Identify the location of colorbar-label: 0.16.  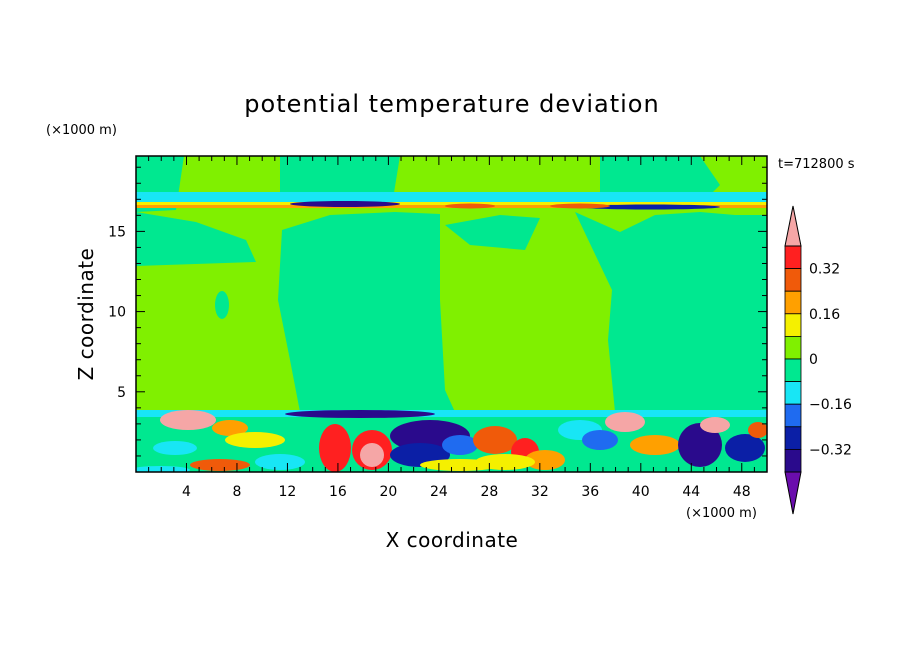
(824, 315).